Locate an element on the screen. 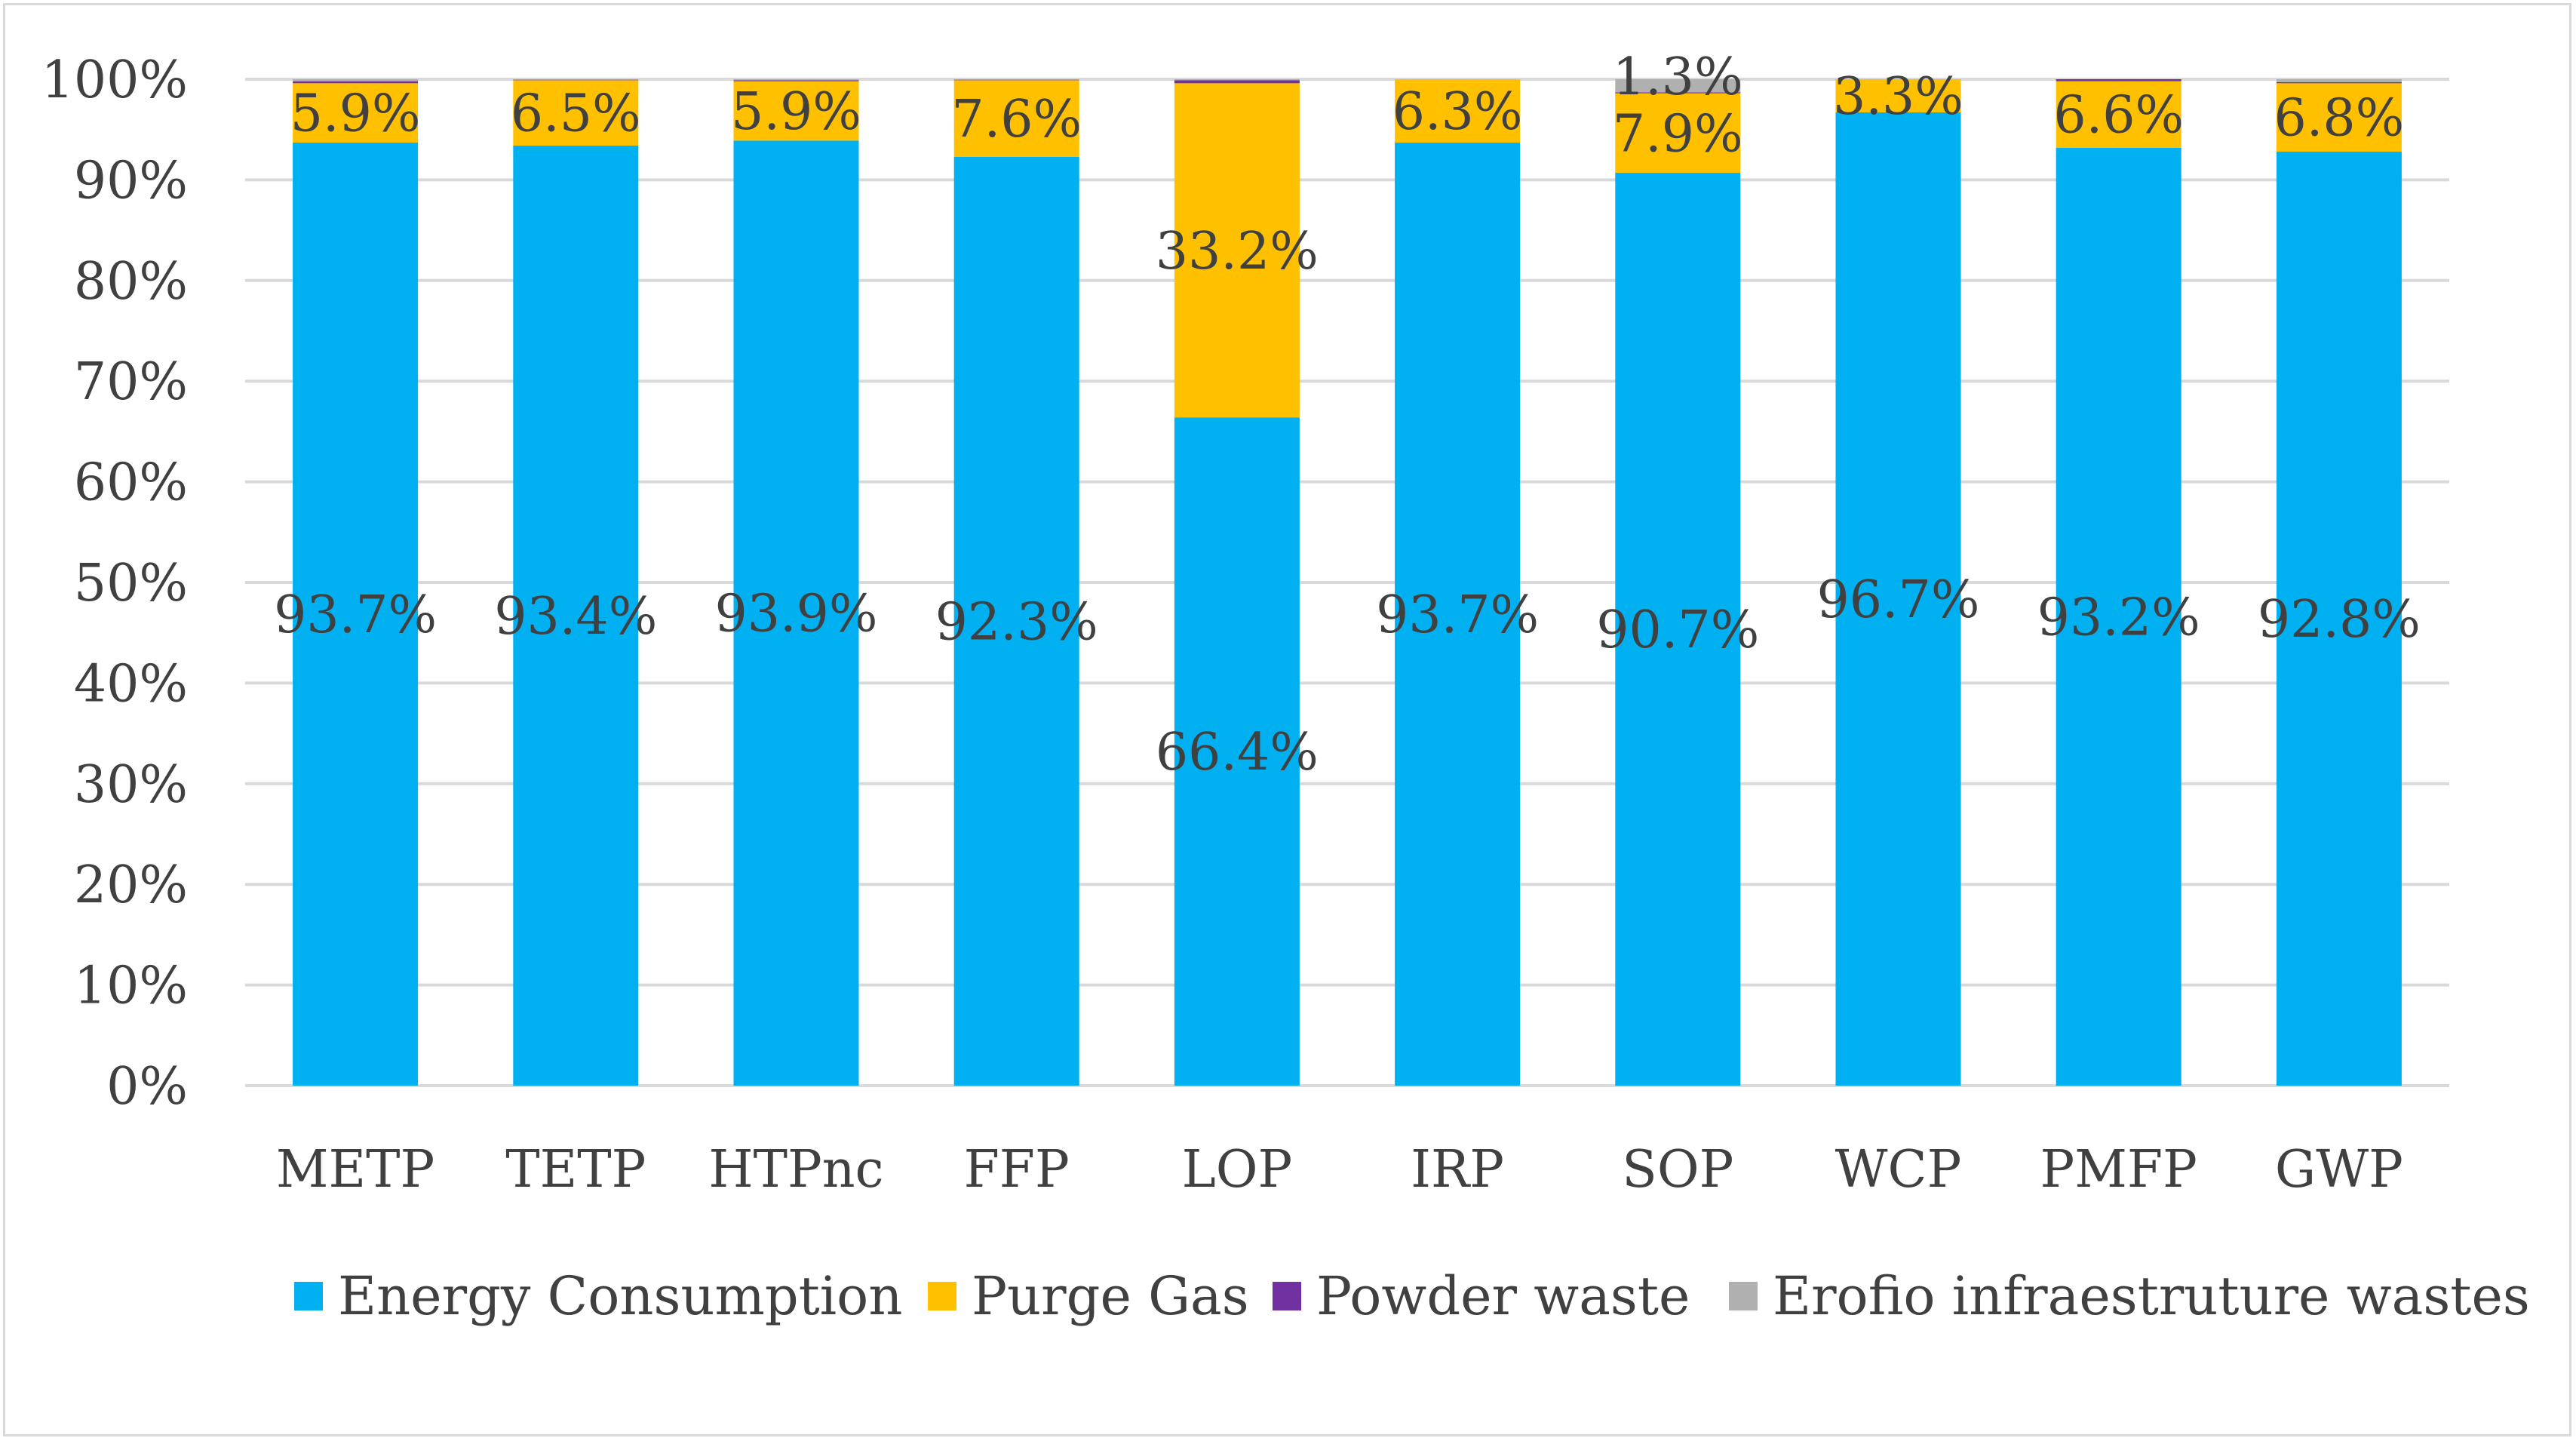 The height and width of the screenshot is (1441, 2576). bar-segment-pmfp-purge-gas is located at coordinates (2118, 114).